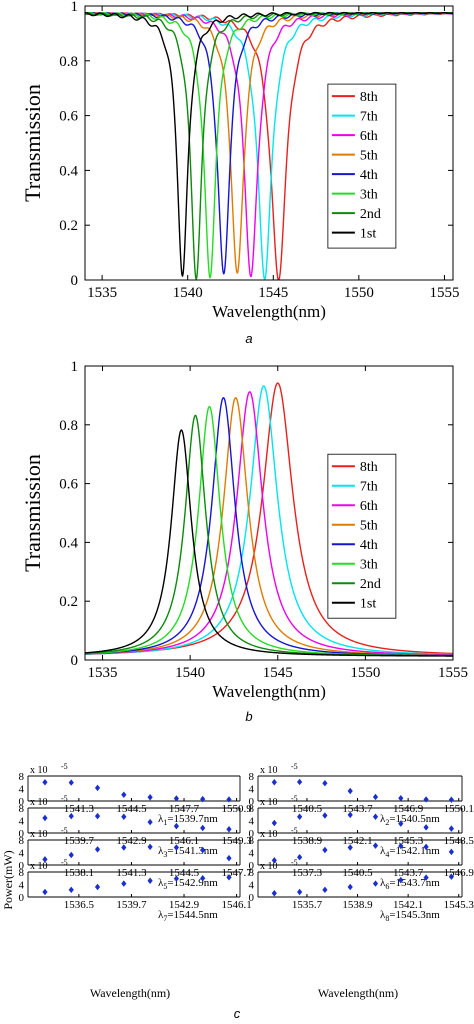 Image resolution: width=474 pixels, height=1024 pixels. Describe the element at coordinates (365, 673) in the screenshot. I see `x-tick-label: 1550` at that location.